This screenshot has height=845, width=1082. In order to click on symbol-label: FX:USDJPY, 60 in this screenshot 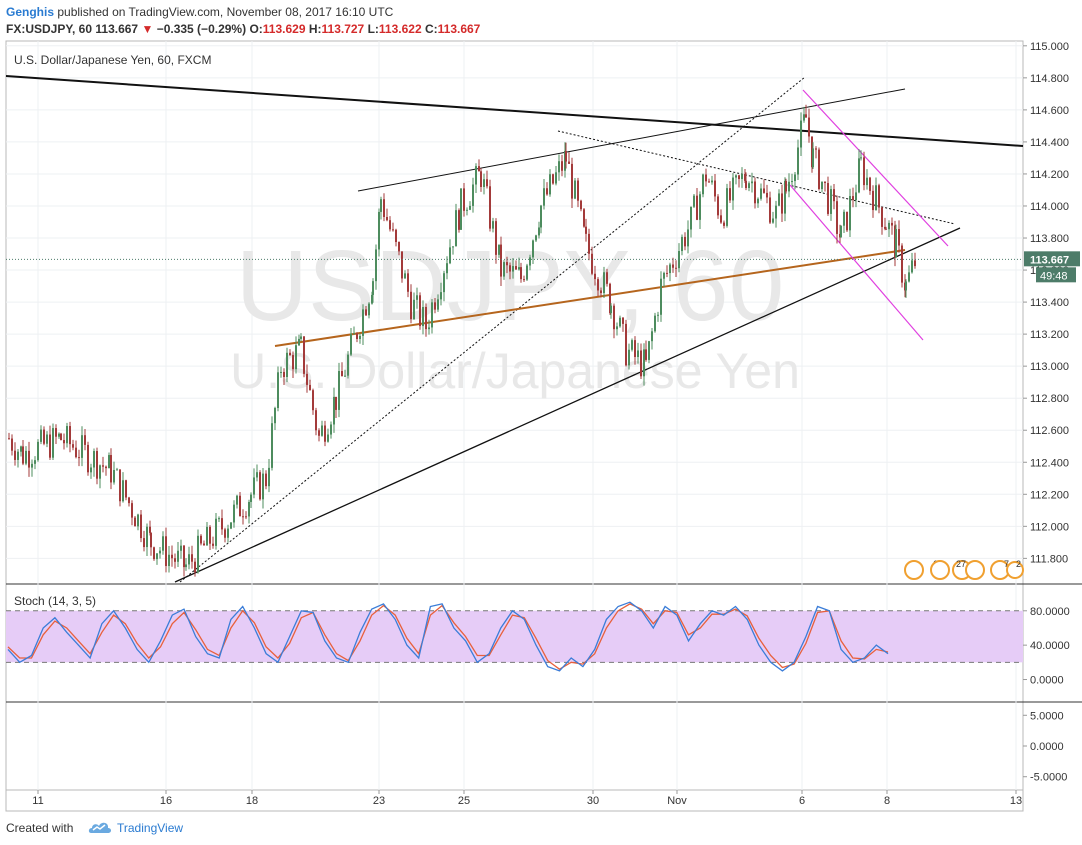, I will do `click(49, 29)`.